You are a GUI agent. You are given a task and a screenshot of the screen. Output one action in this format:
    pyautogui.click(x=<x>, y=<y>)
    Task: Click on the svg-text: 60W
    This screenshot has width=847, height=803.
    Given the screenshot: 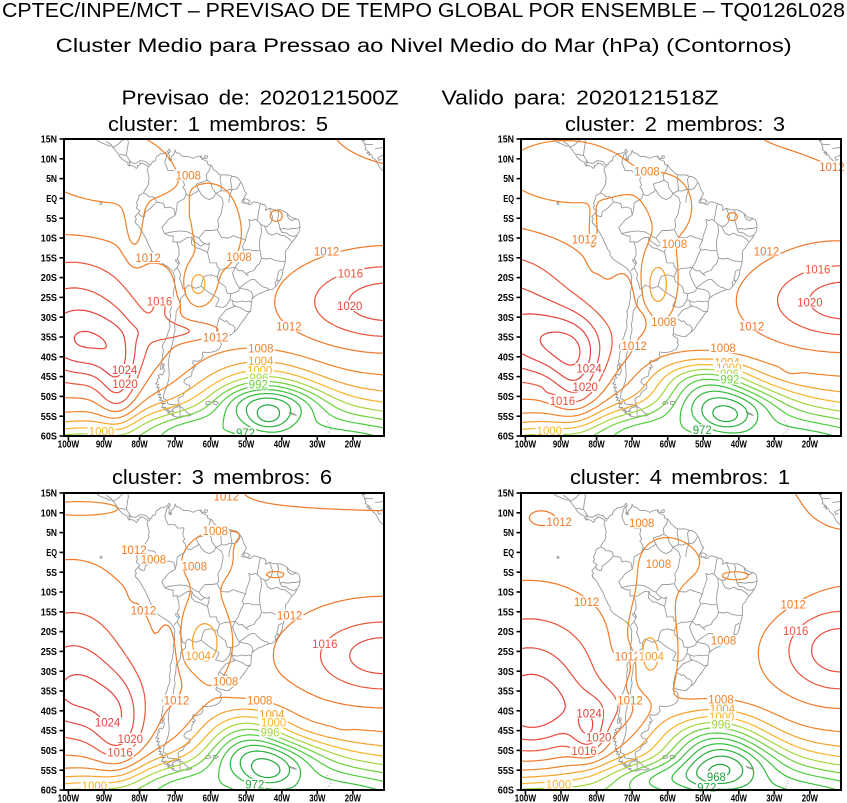 What is the action you would take?
    pyautogui.click(x=668, y=797)
    